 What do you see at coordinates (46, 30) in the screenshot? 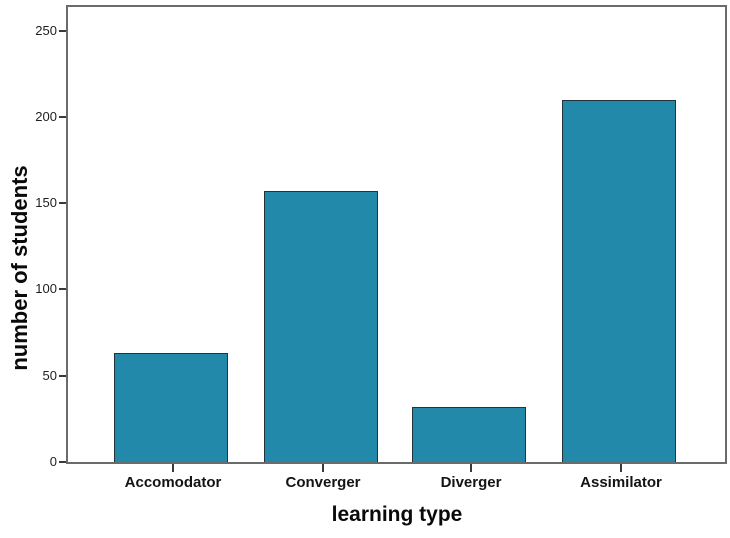
I see `y-tick-label: 250` at bounding box center [46, 30].